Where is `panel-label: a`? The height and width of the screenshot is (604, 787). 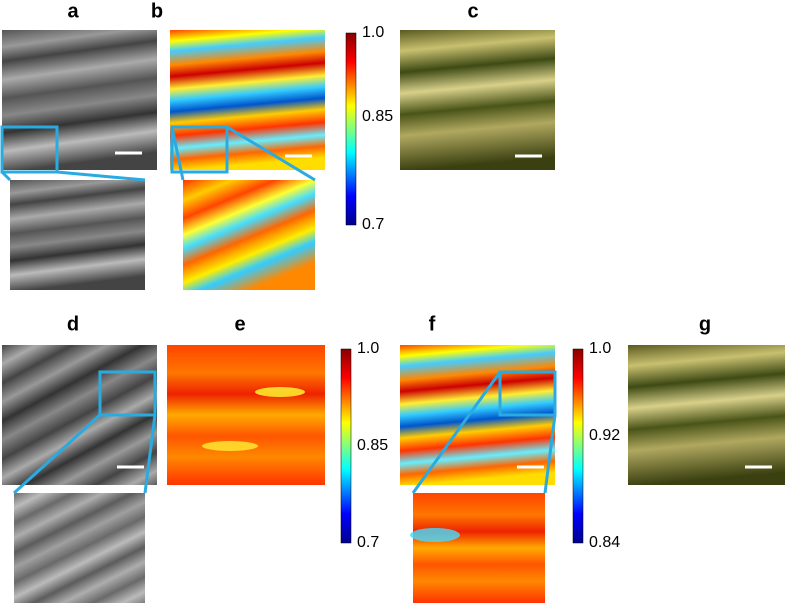 panel-label: a is located at coordinates (73, 11).